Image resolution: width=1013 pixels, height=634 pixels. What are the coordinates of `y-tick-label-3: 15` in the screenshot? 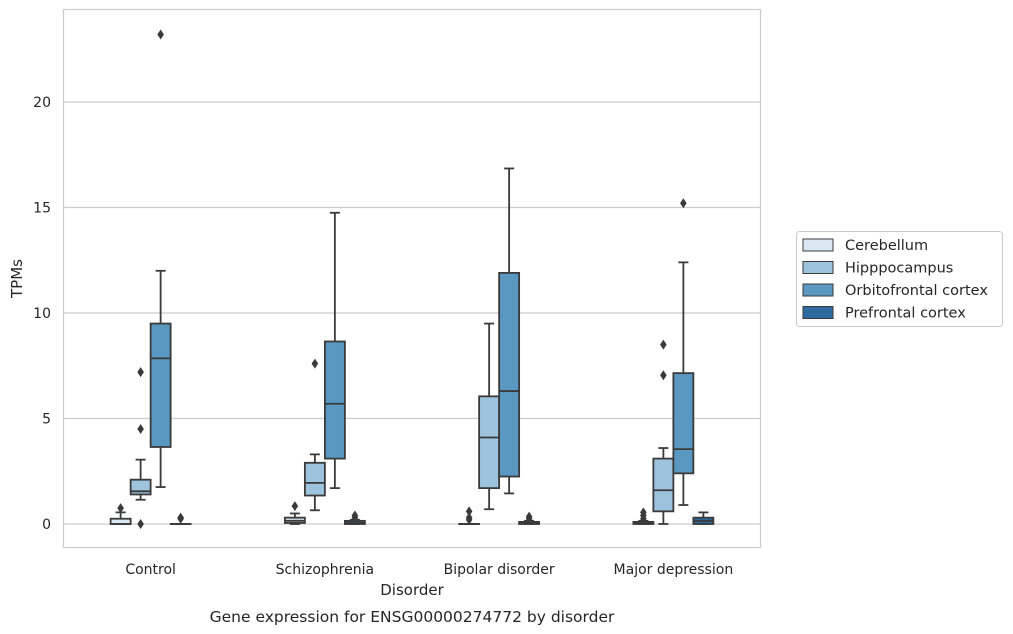 It's located at (42, 209).